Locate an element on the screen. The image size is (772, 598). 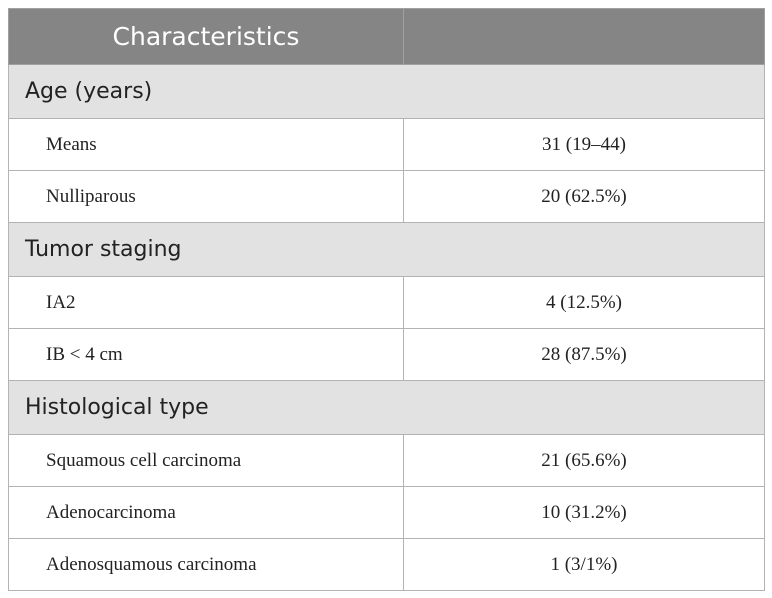
row-label: Nulliparous is located at coordinates (206, 196).